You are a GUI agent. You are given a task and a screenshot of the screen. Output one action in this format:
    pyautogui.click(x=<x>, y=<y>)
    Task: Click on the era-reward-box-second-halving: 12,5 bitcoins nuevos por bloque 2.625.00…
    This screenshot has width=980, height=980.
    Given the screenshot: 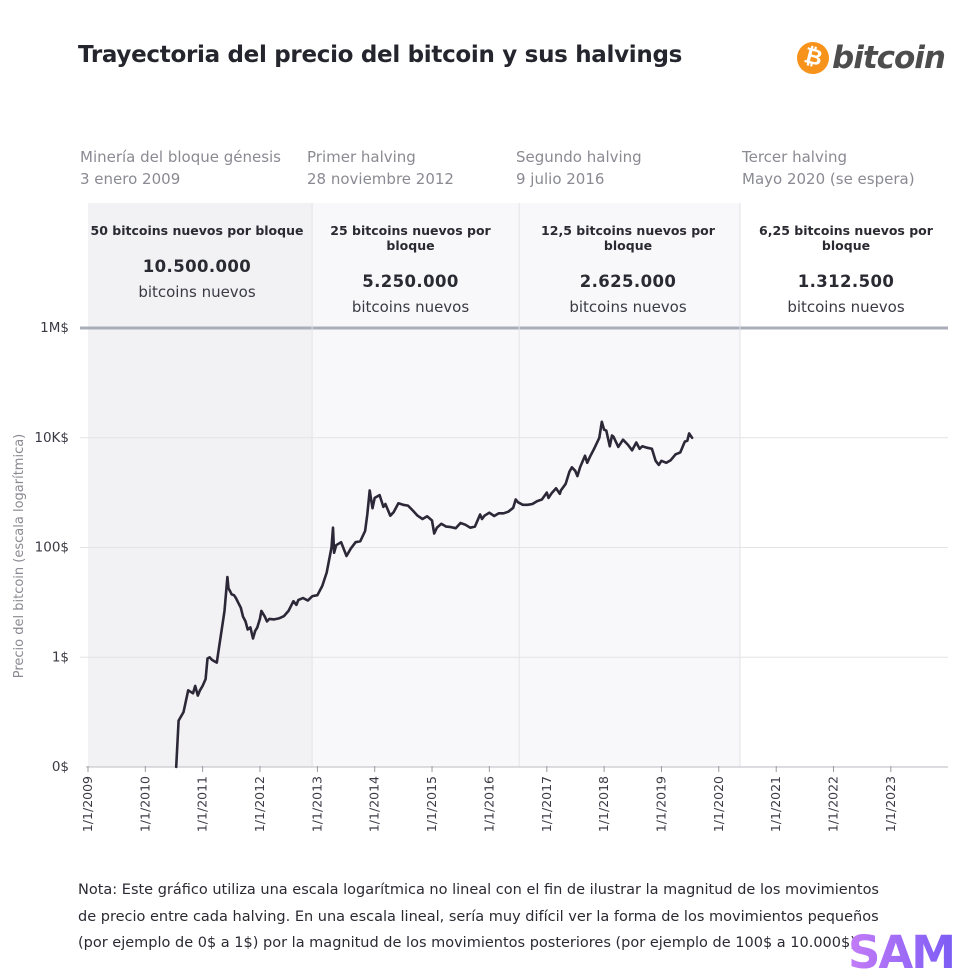 What is the action you would take?
    pyautogui.click(x=628, y=265)
    